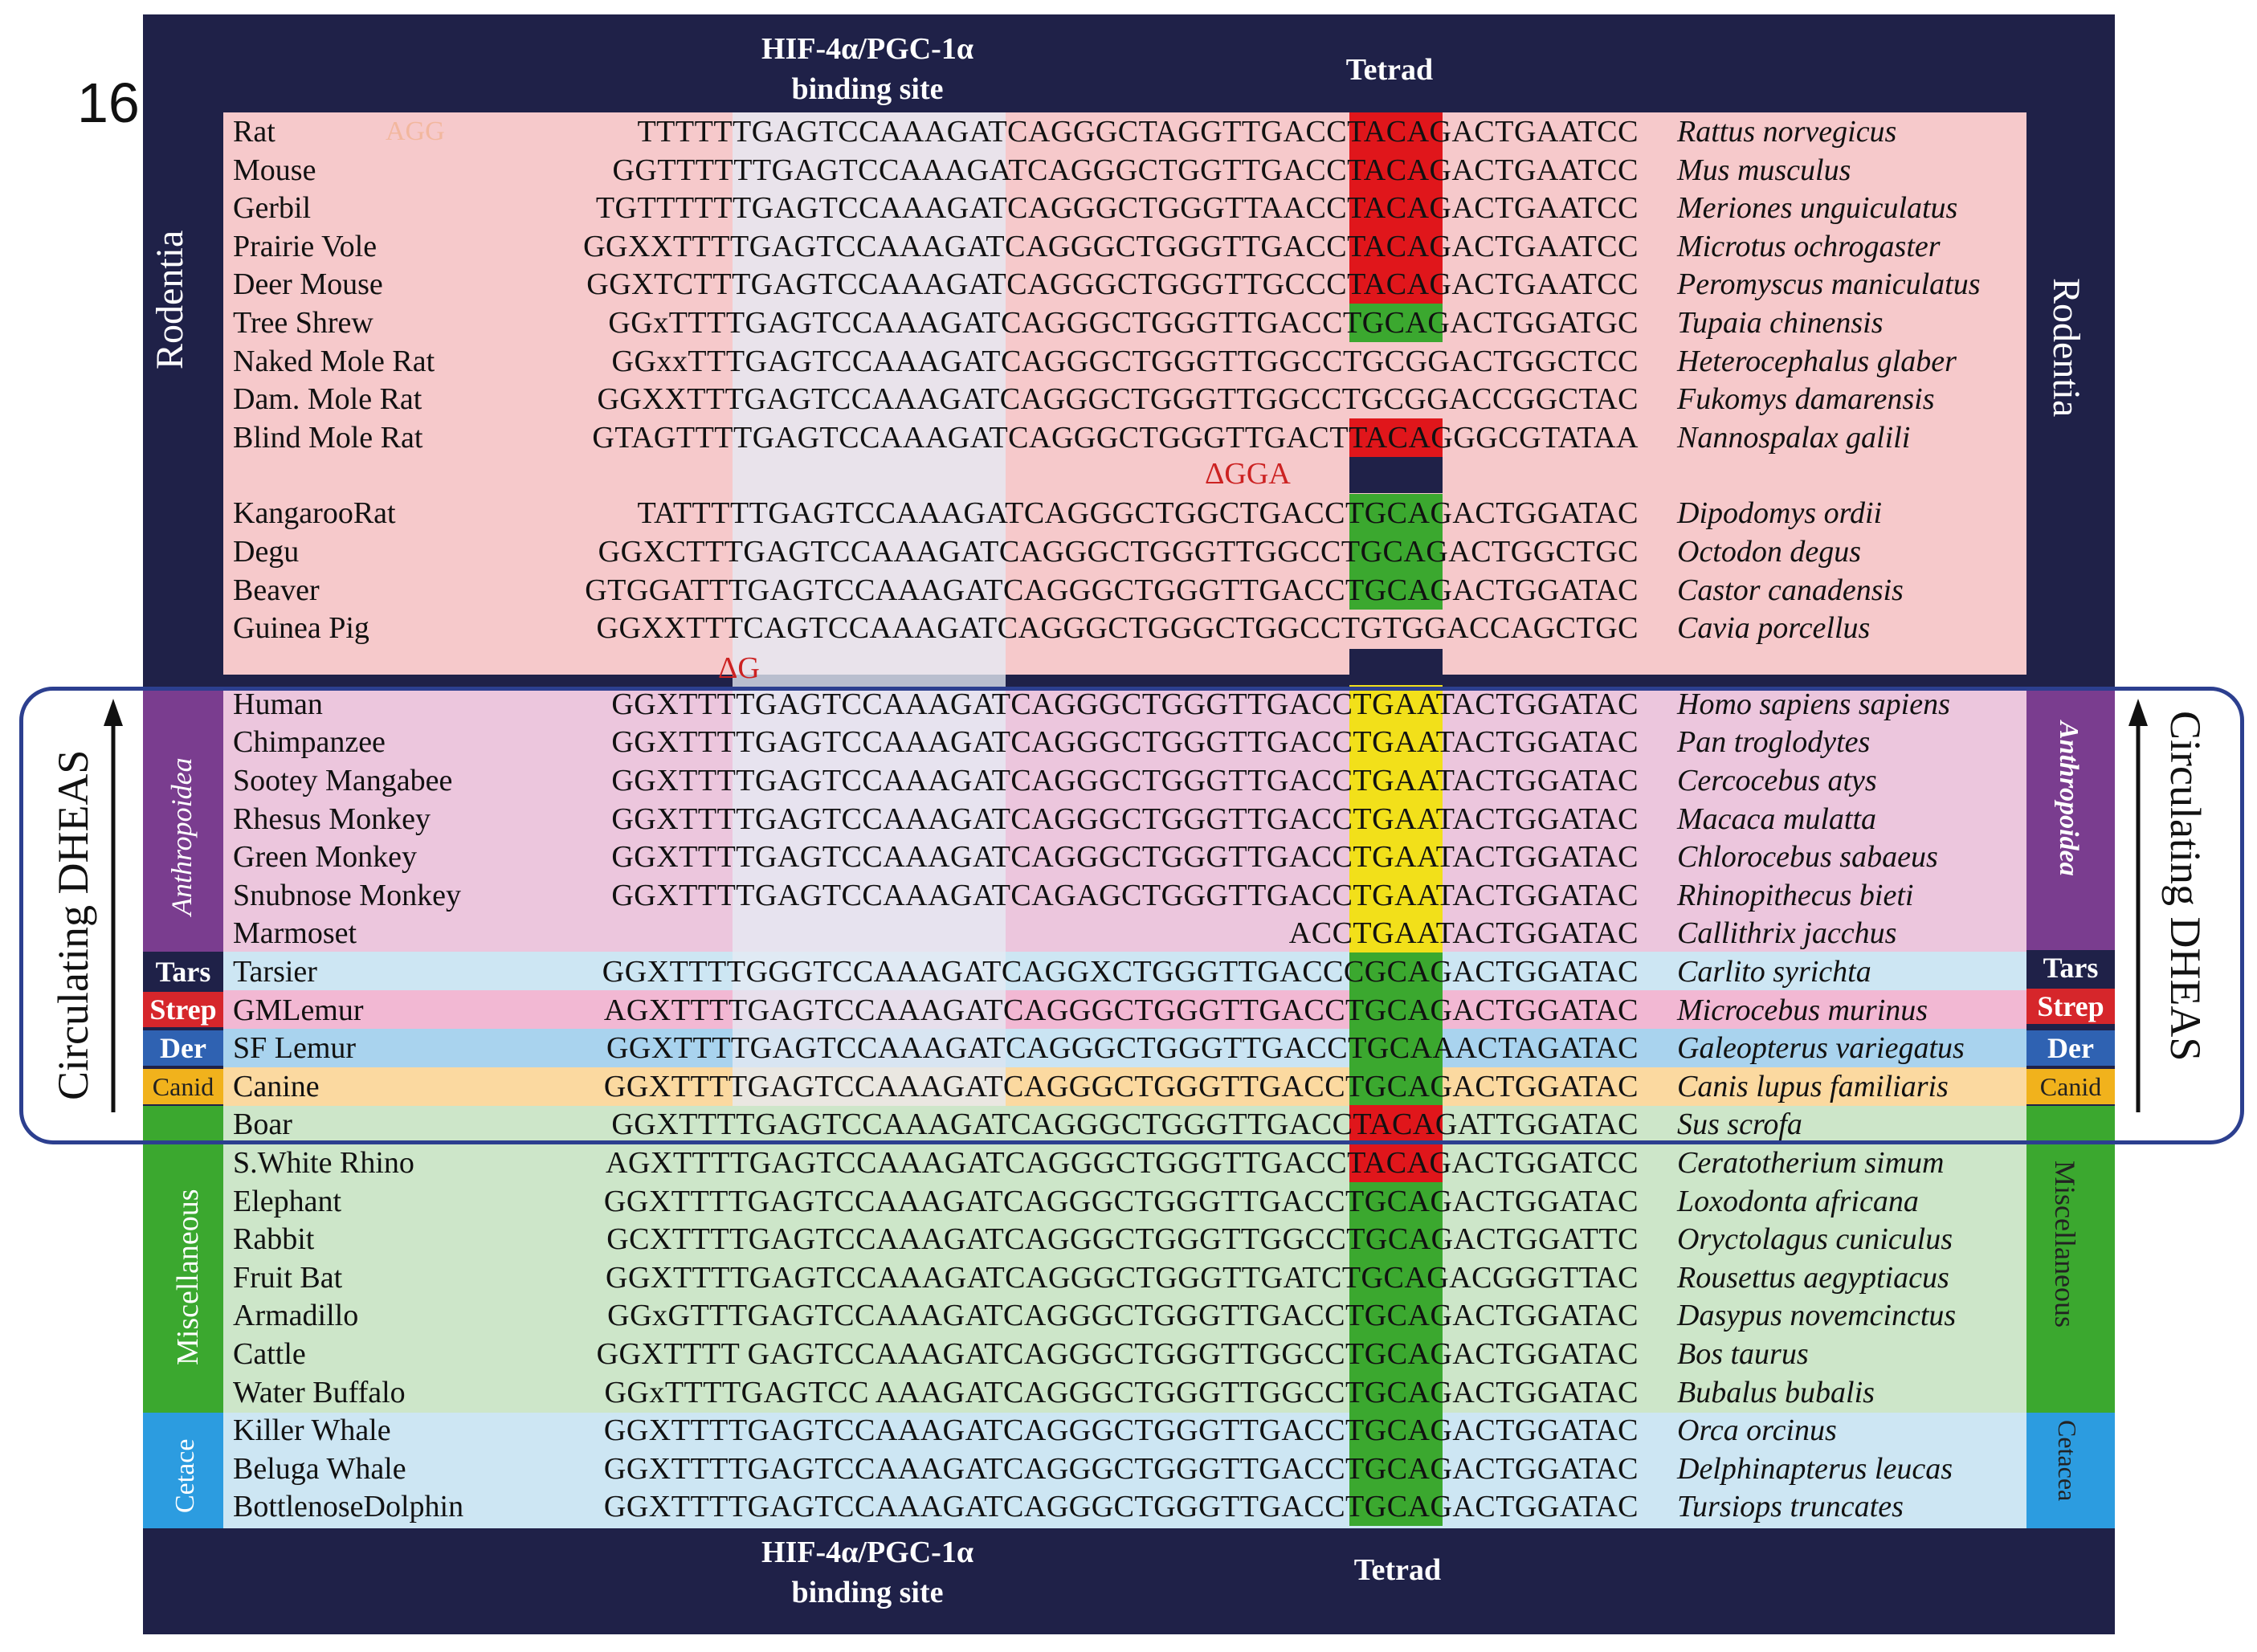 Image resolution: width=2257 pixels, height=1652 pixels. Describe the element at coordinates (287, 1201) in the screenshot. I see `species-common-name: Elephant` at that location.